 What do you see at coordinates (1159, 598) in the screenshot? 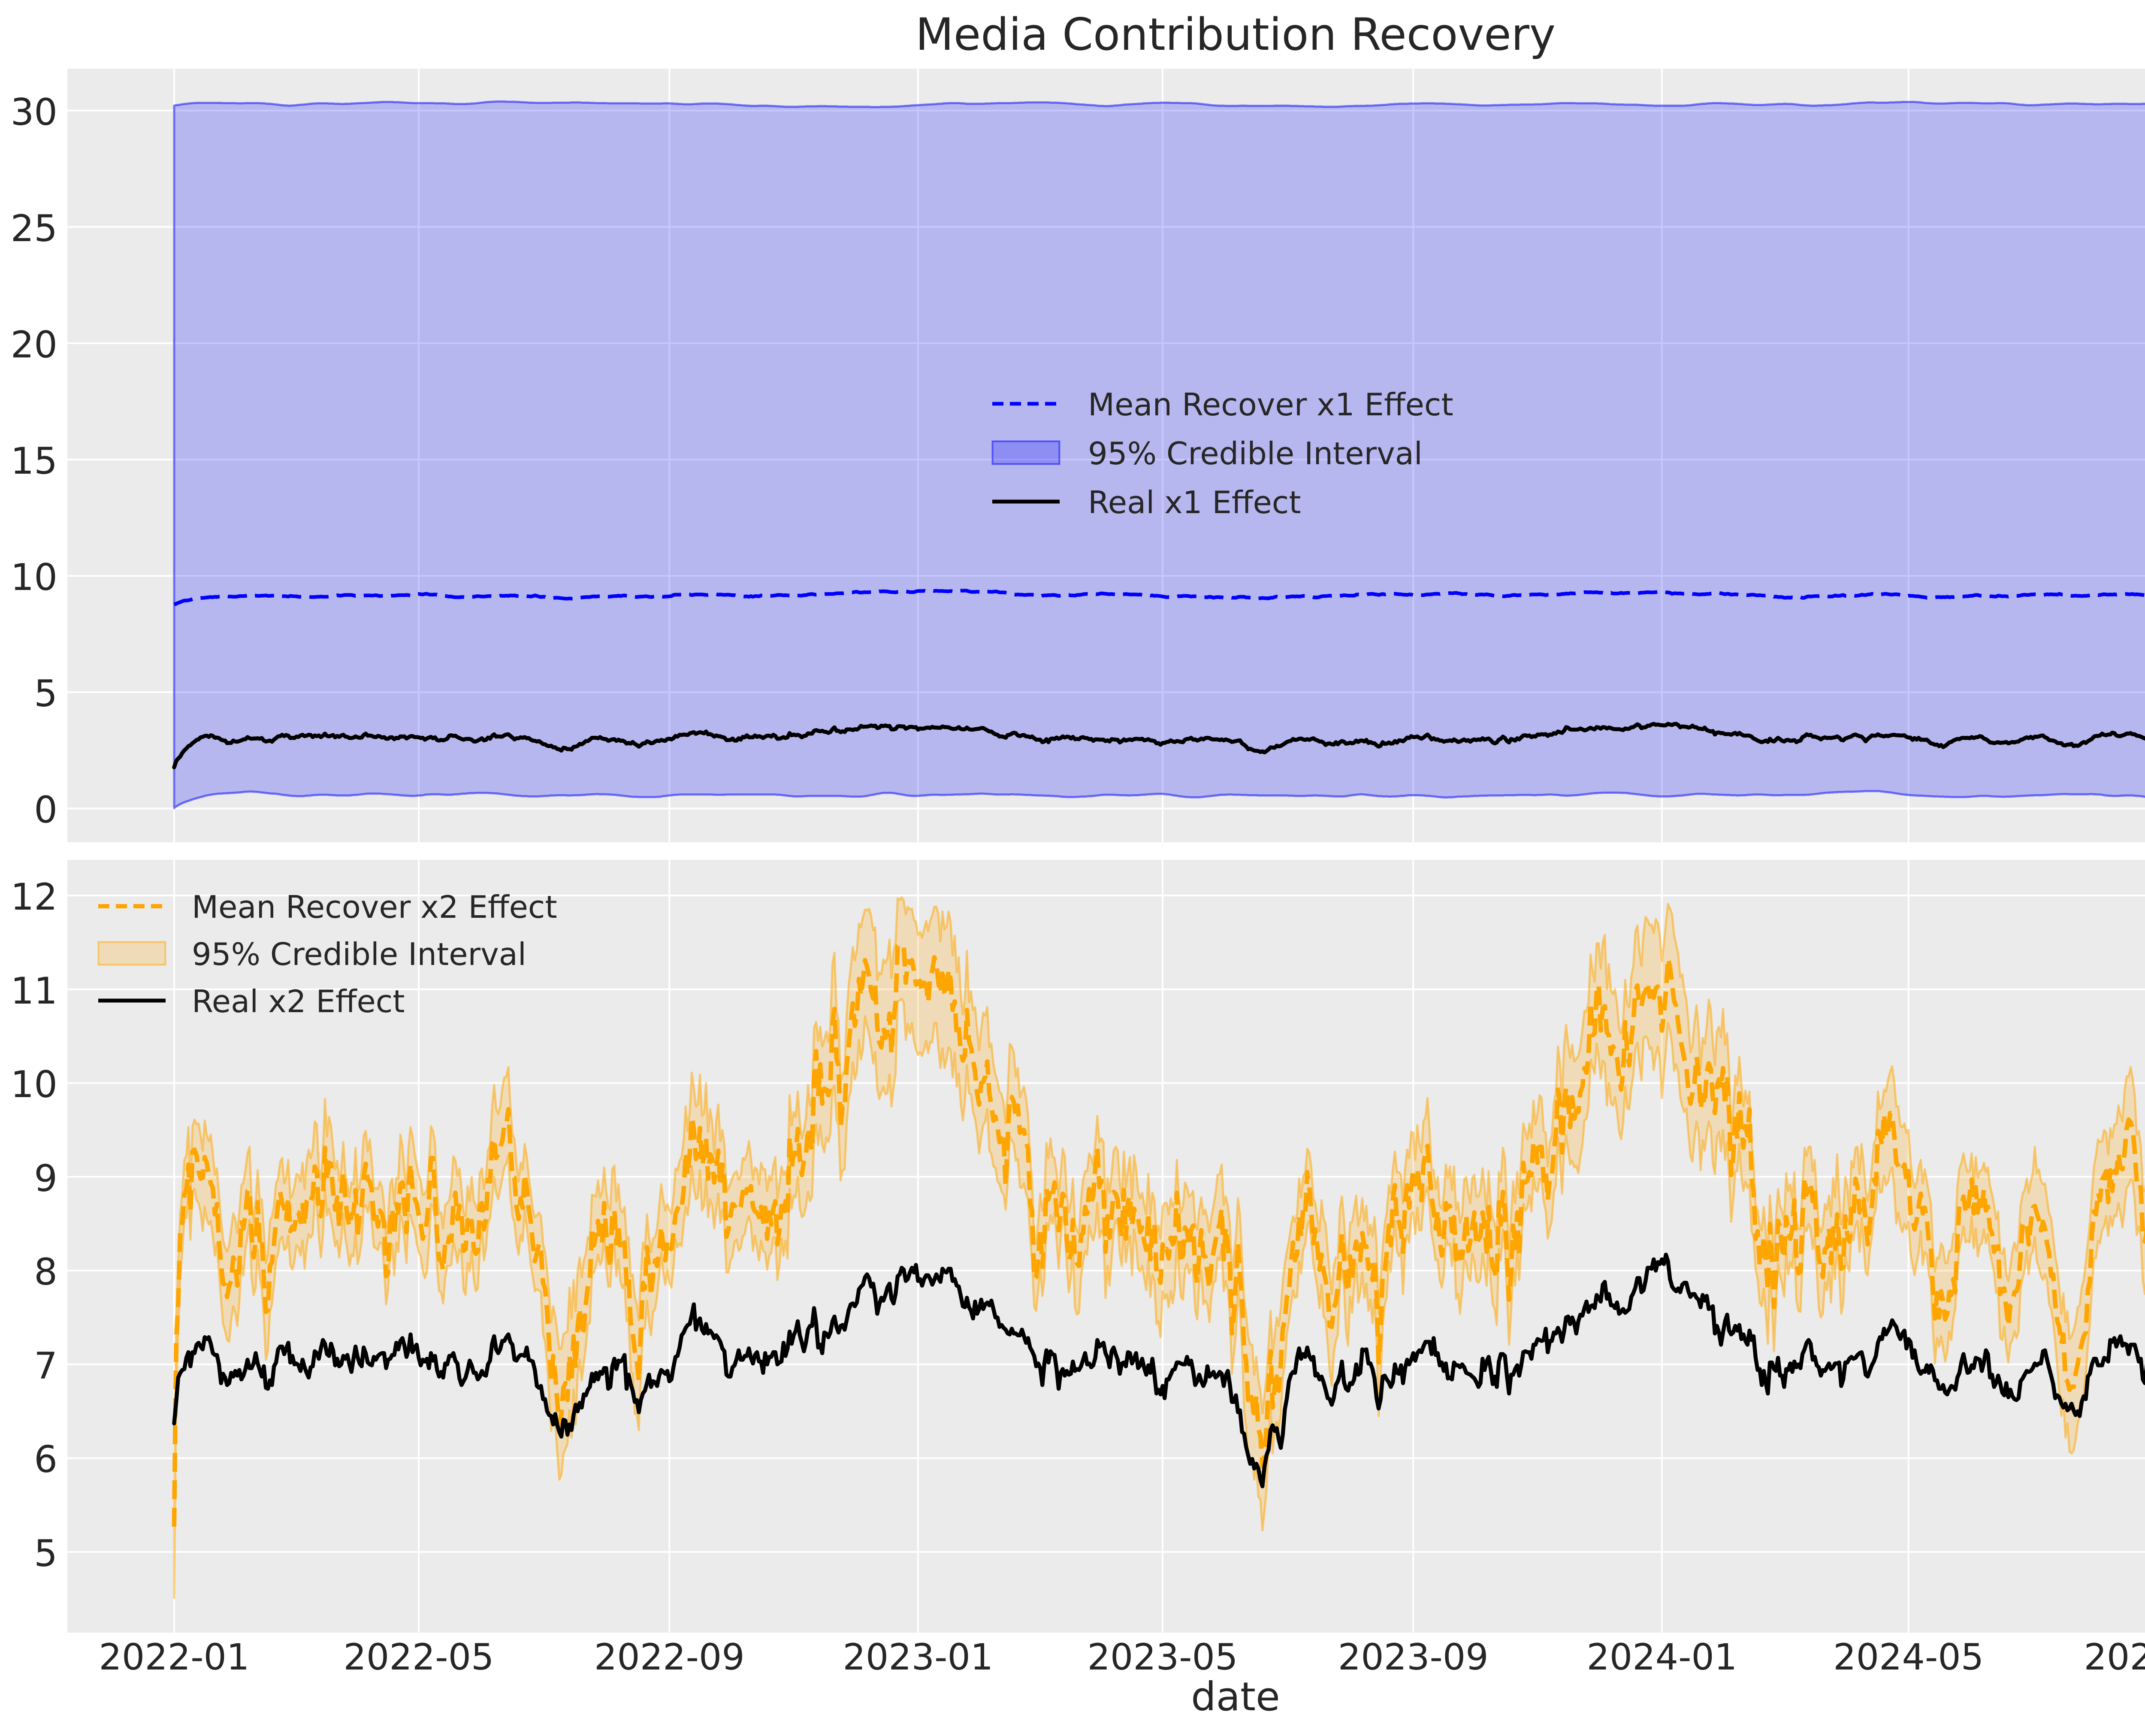
I see `mean-recover-x1-line` at bounding box center [1159, 598].